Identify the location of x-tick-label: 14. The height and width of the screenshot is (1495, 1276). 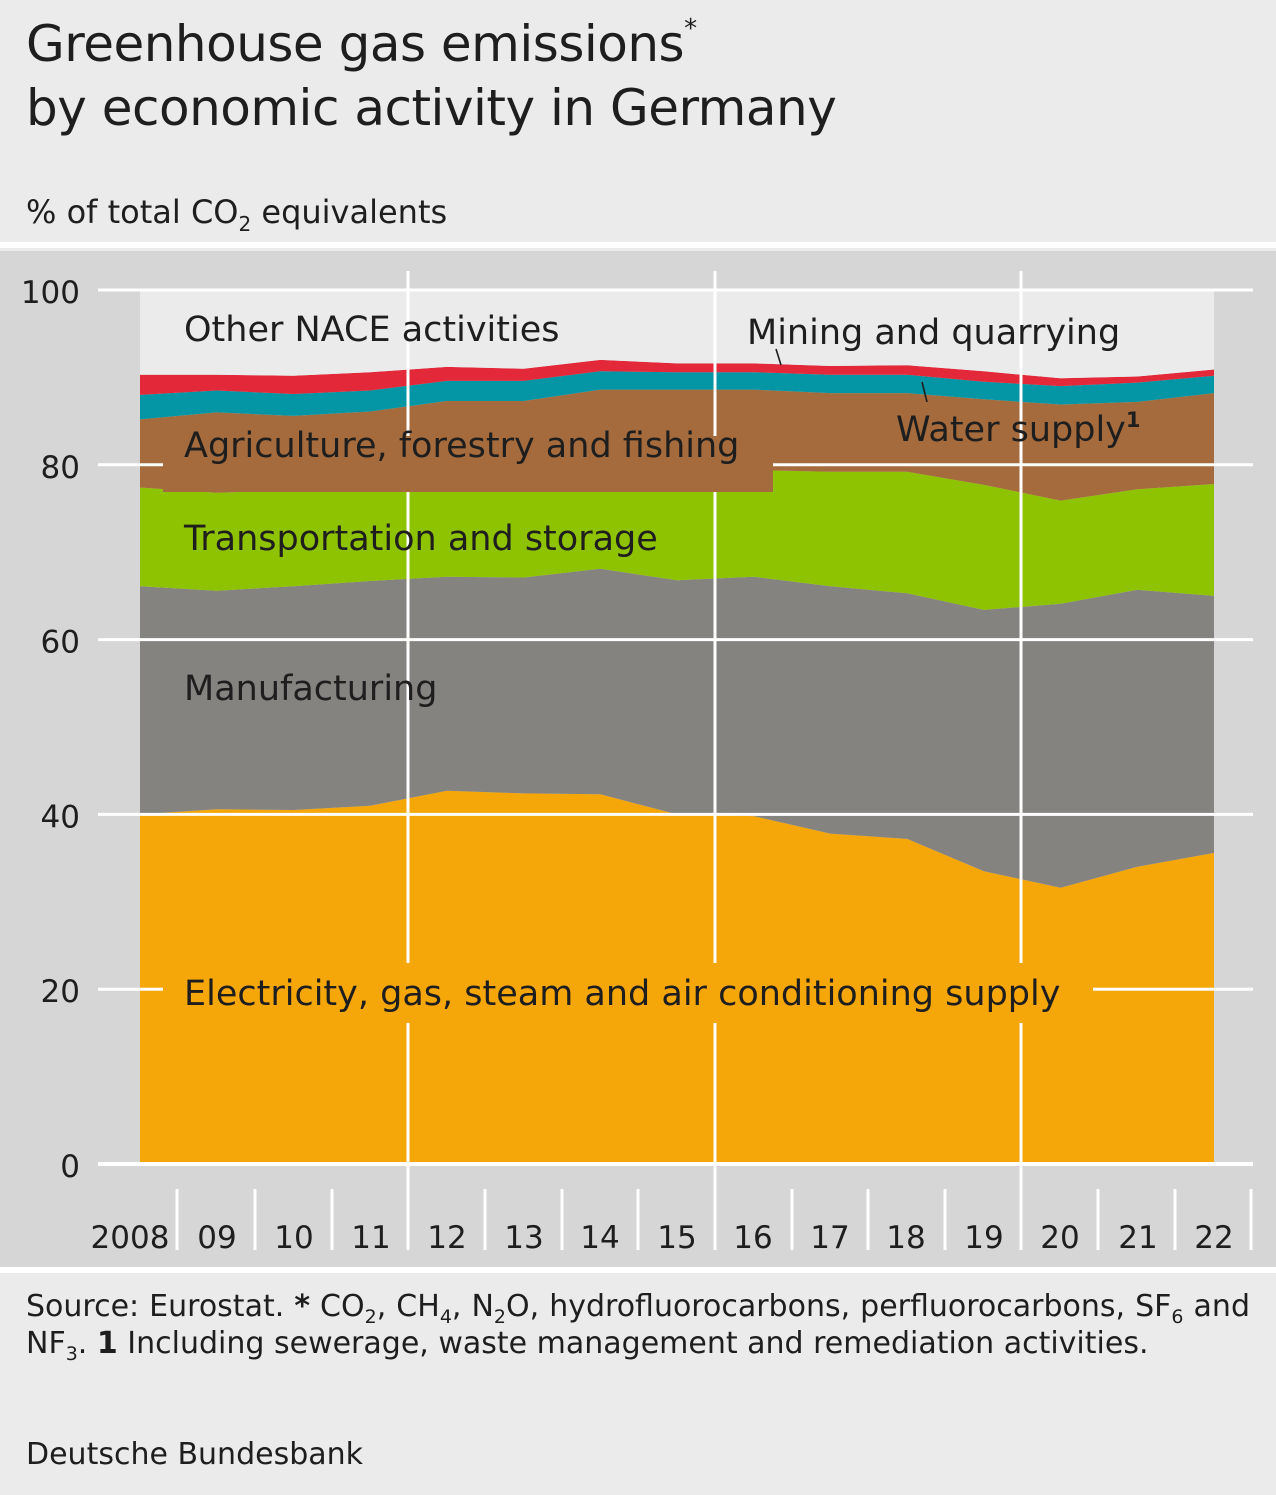
(599, 1238).